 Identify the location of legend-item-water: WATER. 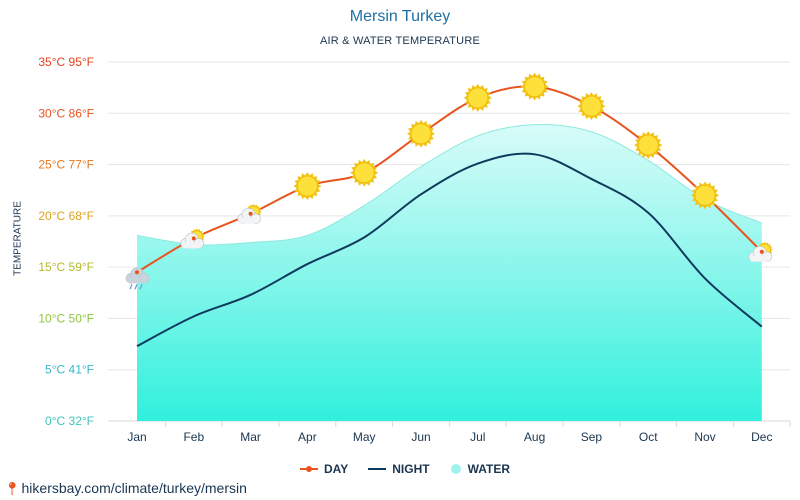
(480, 469).